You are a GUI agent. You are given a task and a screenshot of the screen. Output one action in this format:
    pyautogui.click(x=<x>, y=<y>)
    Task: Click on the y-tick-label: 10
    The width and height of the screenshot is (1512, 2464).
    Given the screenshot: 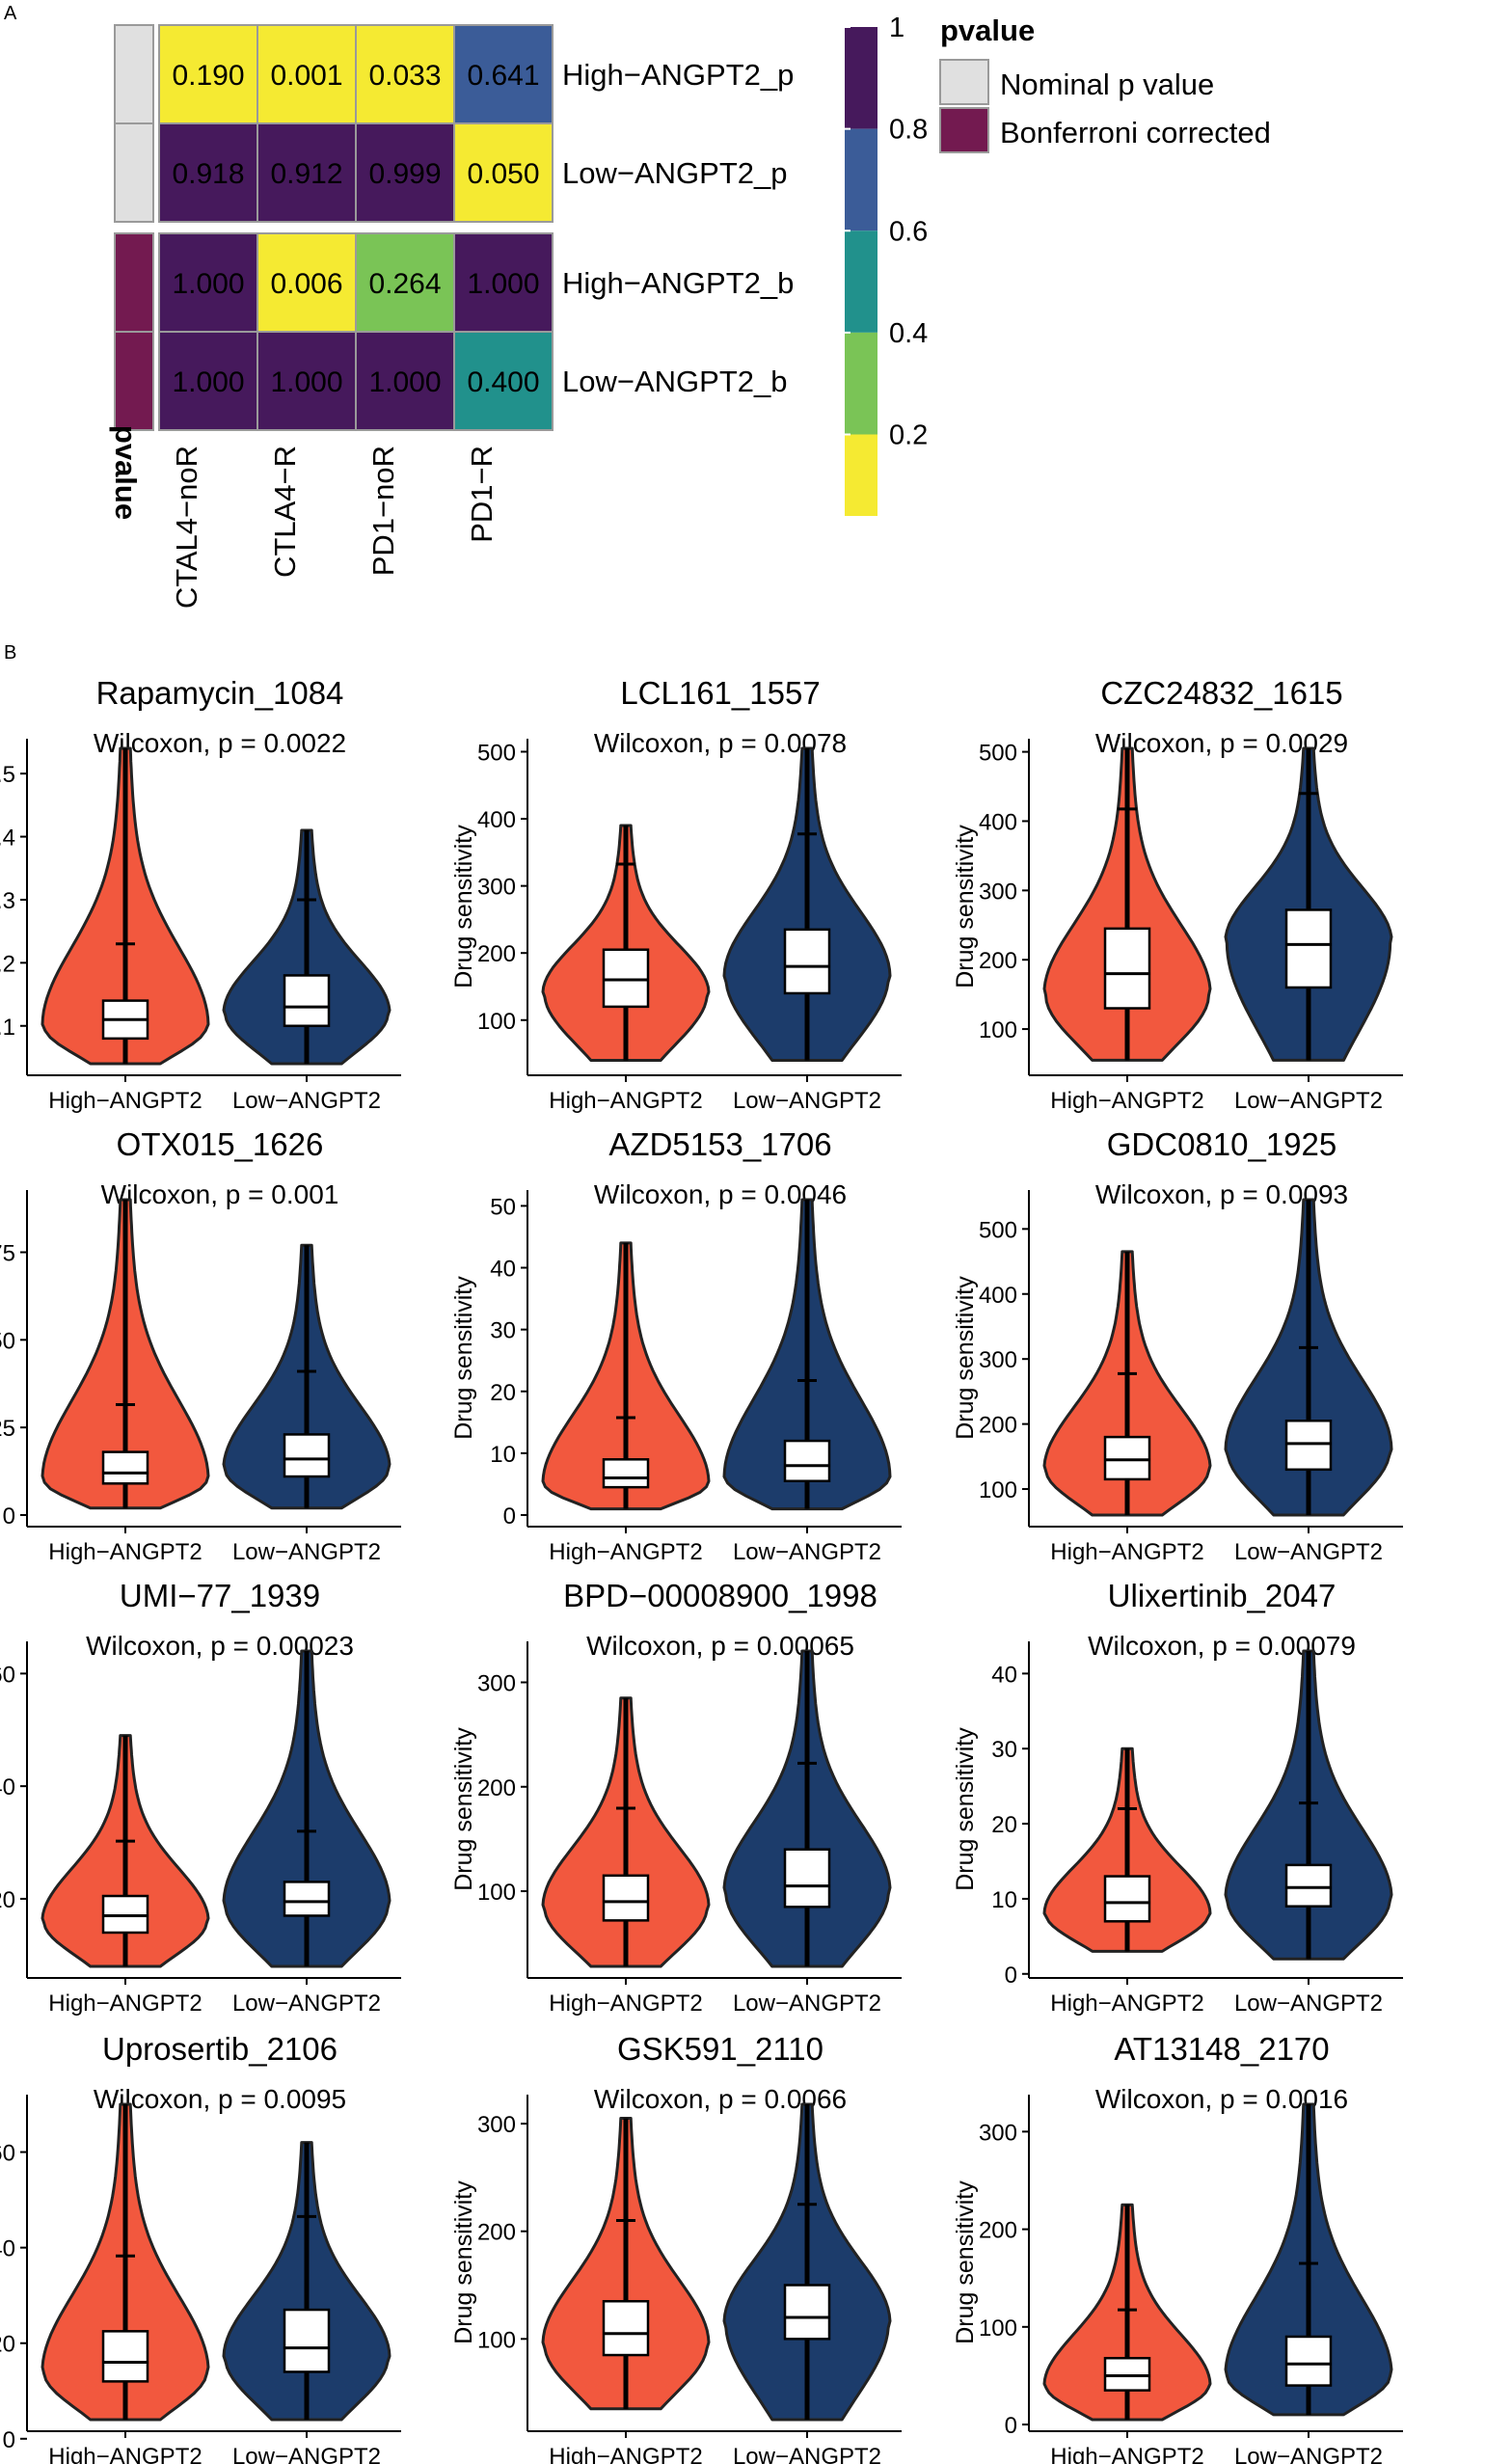 What is the action you would take?
    pyautogui.click(x=1004, y=1900)
    